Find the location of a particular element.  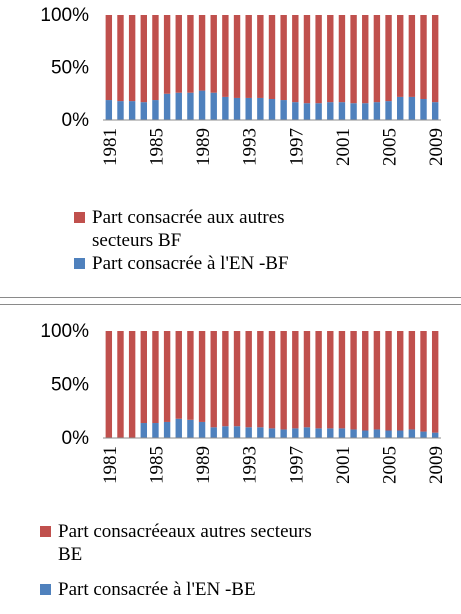

panel-divider is located at coordinates (230, 301).